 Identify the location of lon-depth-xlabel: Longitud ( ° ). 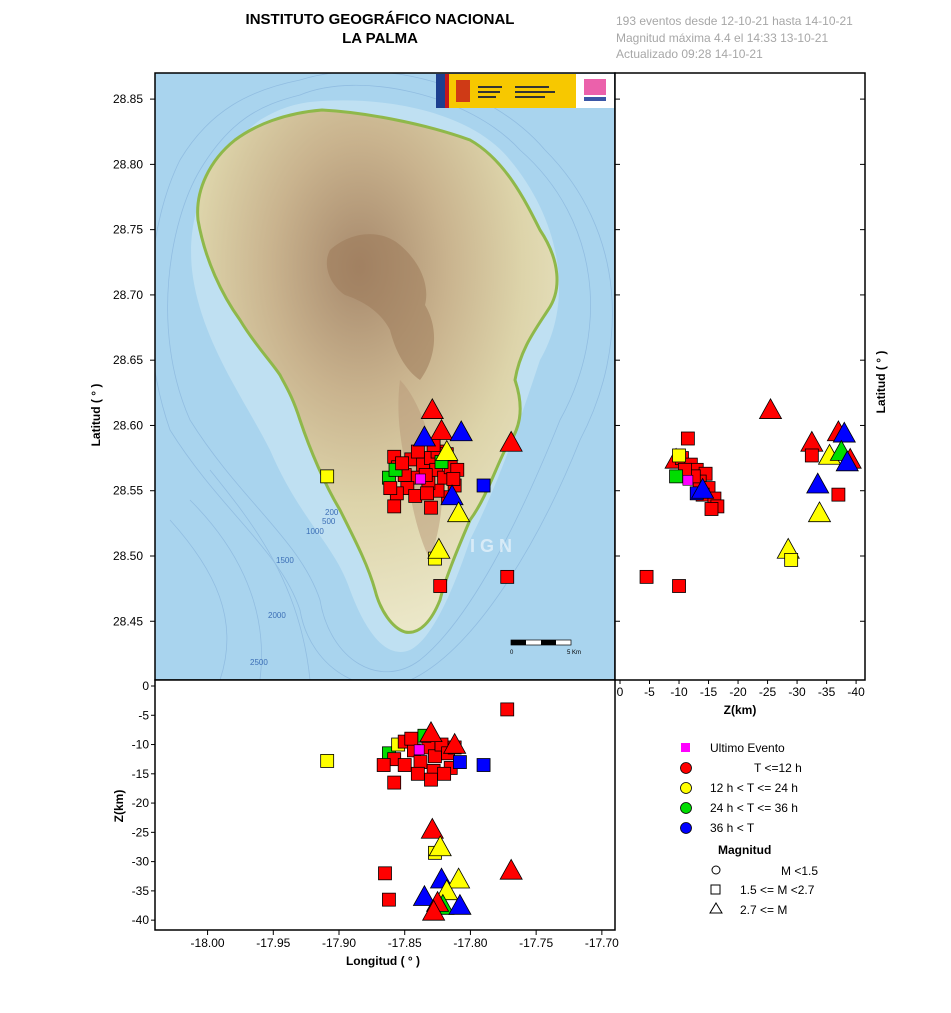
(383, 961).